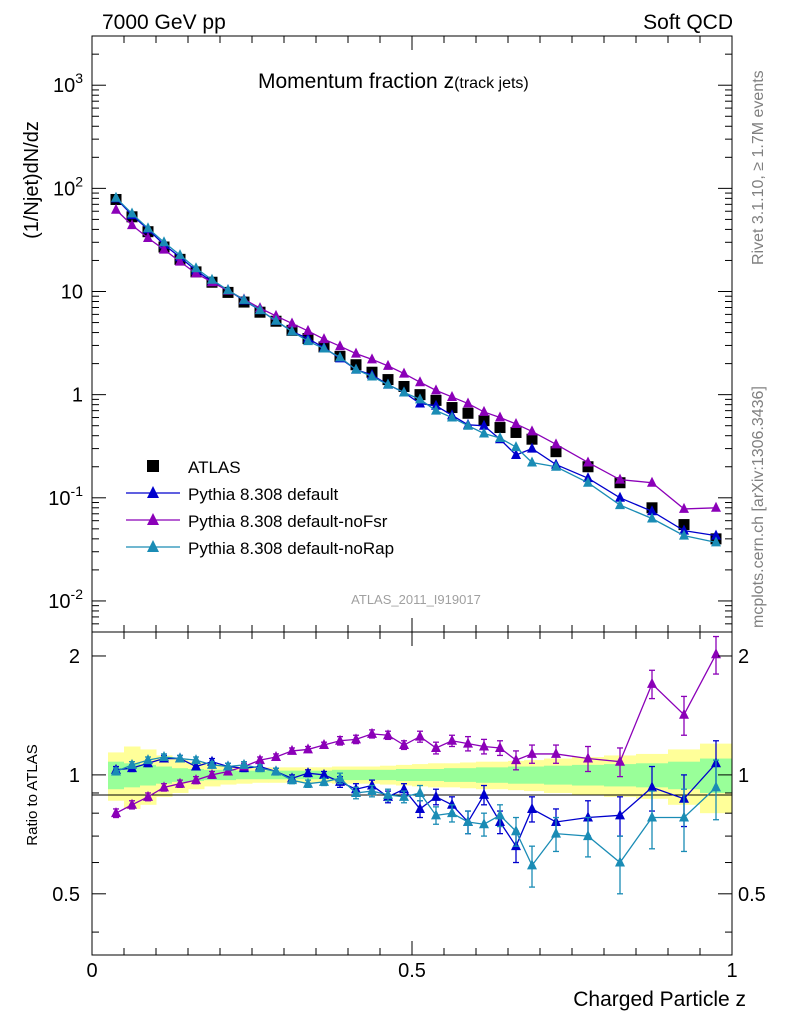 The image size is (786, 1024). What do you see at coordinates (263, 494) in the screenshot?
I see `legend-label: Pythia 8.308 default` at bounding box center [263, 494].